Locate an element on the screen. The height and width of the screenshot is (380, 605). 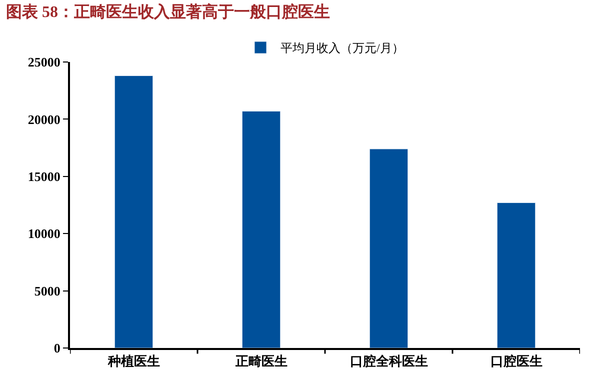
y-tick-label: 20000 is located at coordinates (44, 119).